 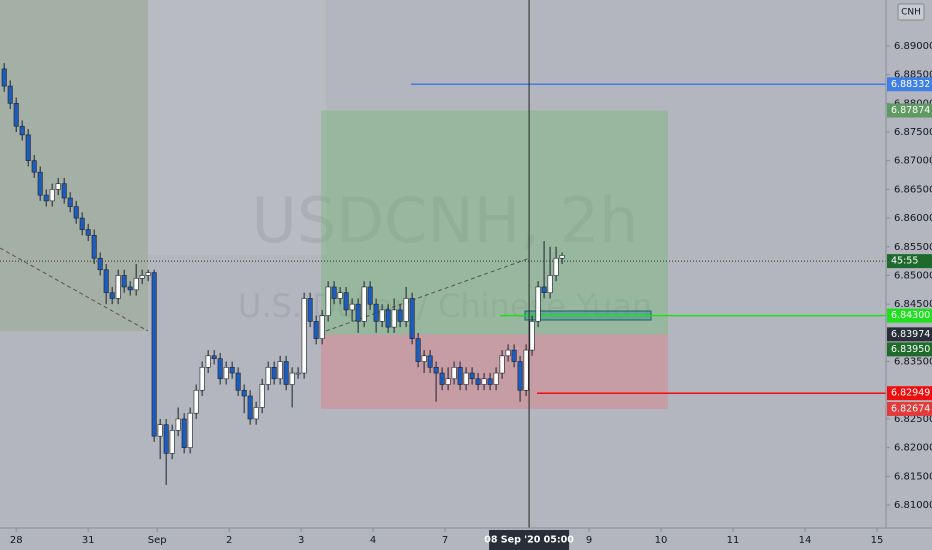 I want to click on x-tick-label: 7, so click(x=445, y=540).